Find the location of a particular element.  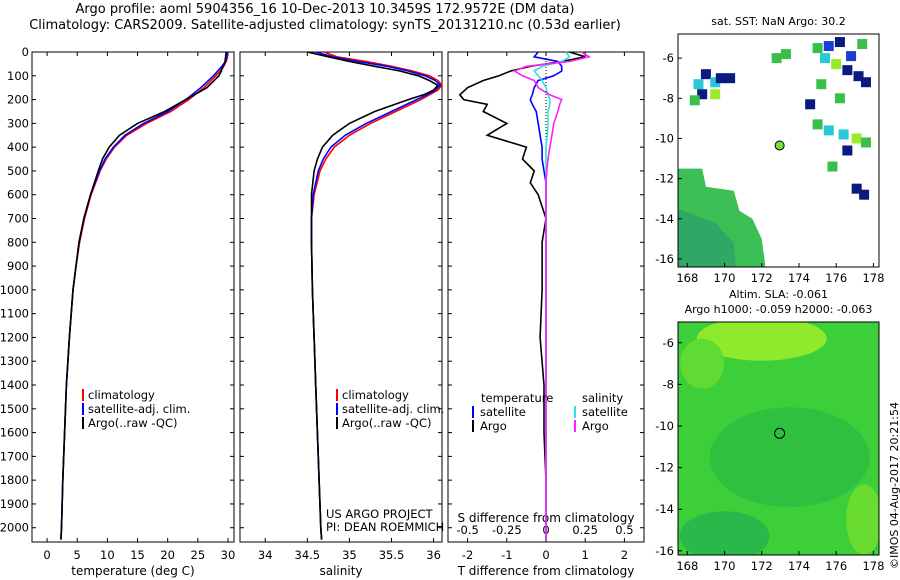

y-tick-label: 200 is located at coordinates (18, 100).